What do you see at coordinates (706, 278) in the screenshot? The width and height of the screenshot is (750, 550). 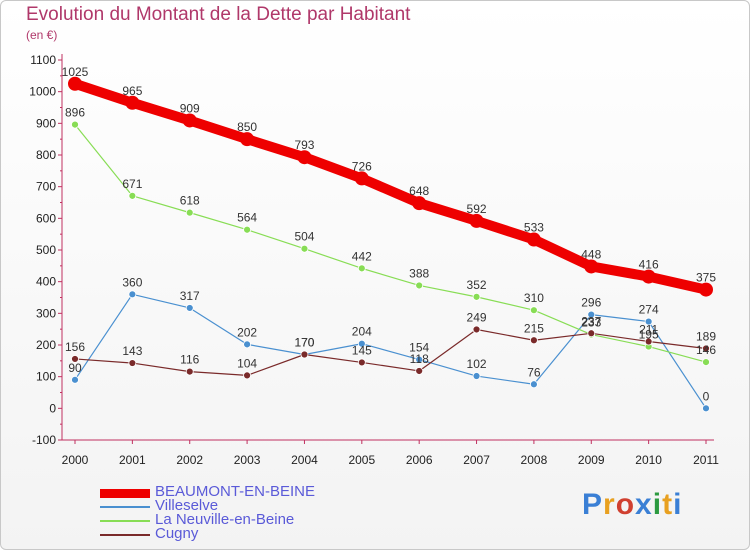 I see `data-label: 375` at bounding box center [706, 278].